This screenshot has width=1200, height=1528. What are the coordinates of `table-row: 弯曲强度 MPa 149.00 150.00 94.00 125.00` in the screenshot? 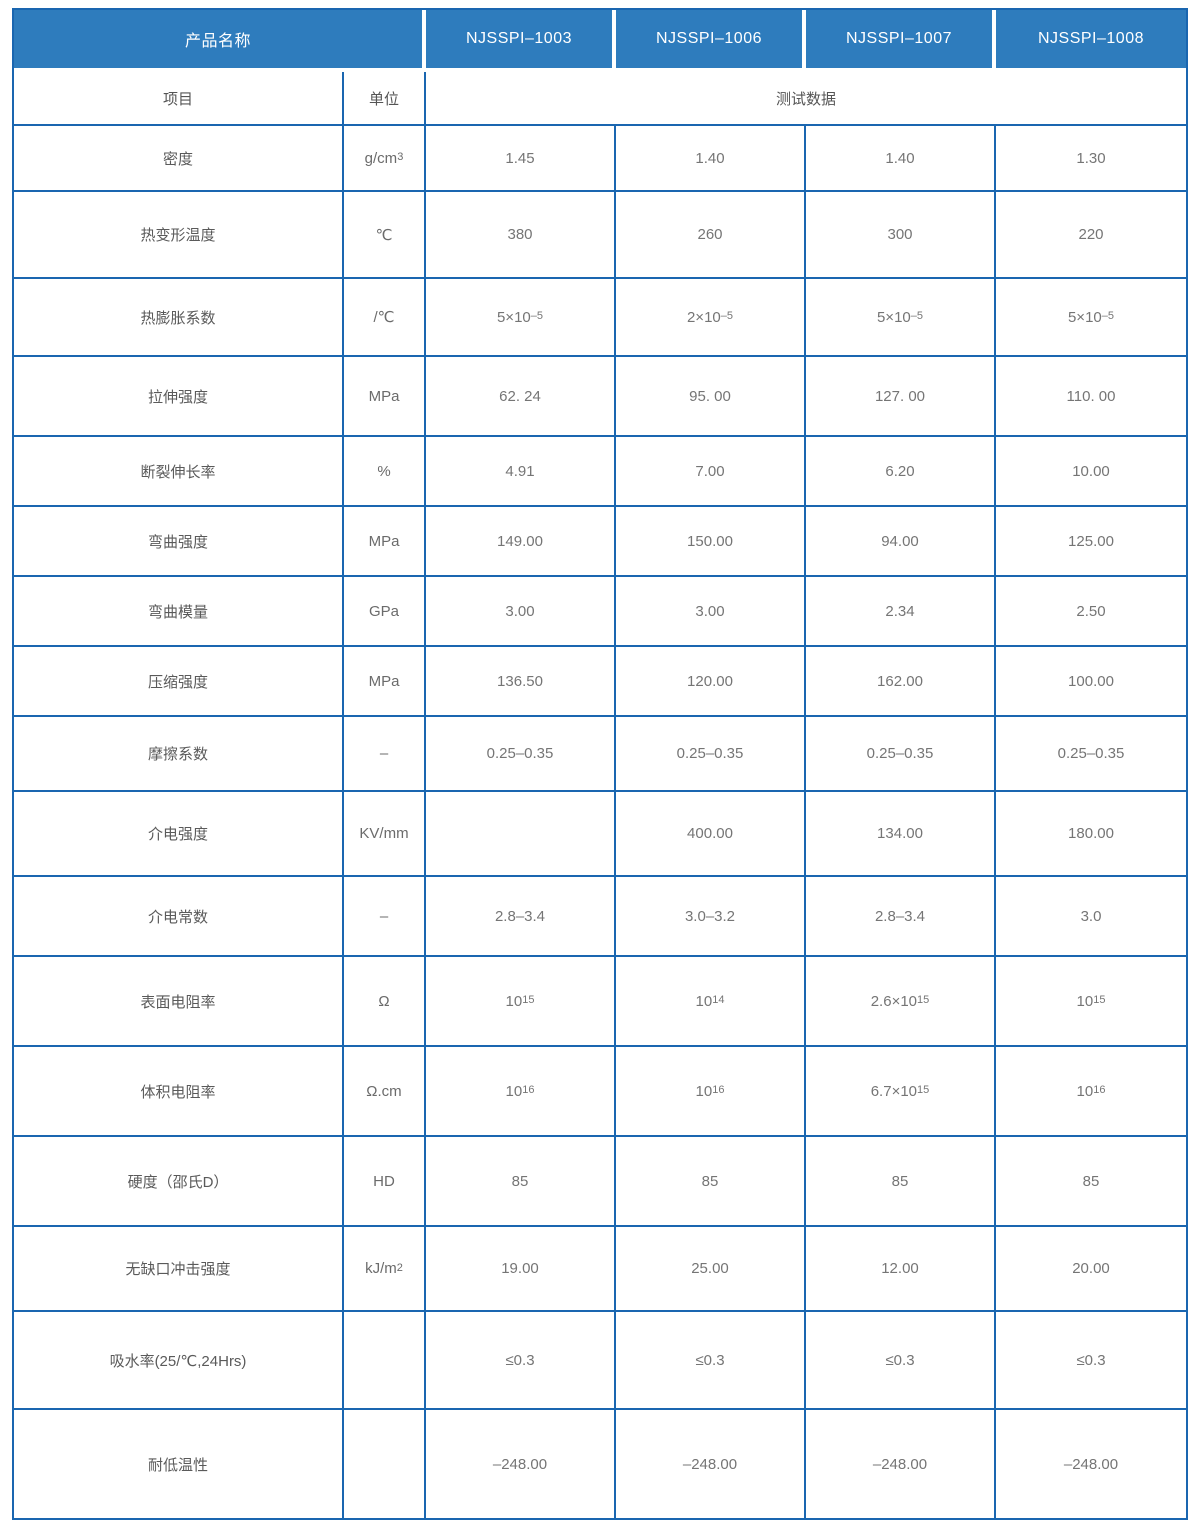 It's located at (600, 542).